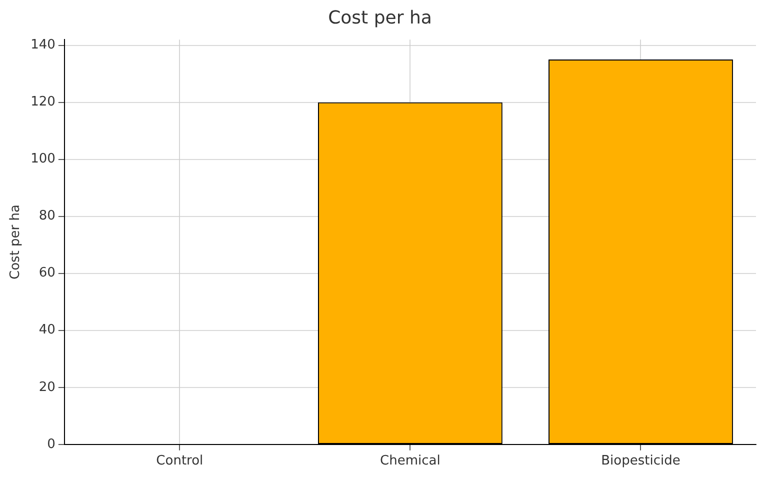 This screenshot has height=478, width=758. I want to click on y-tick-label: 0, so click(51, 444).